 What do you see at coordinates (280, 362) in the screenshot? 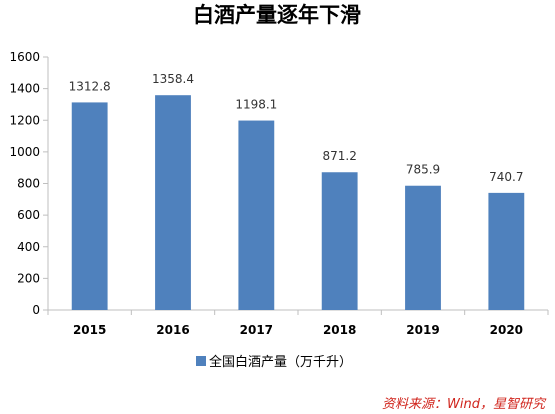
I see `legend-label: 全国白酒产量（万千升）` at bounding box center [280, 362].